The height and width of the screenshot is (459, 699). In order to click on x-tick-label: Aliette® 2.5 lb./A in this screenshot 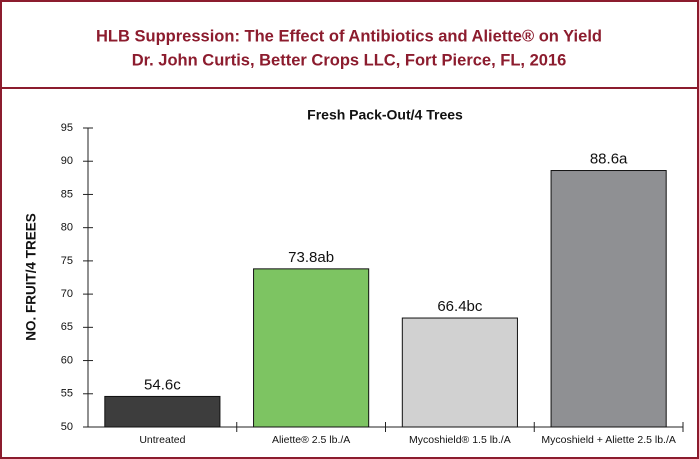, I will do `click(311, 440)`.